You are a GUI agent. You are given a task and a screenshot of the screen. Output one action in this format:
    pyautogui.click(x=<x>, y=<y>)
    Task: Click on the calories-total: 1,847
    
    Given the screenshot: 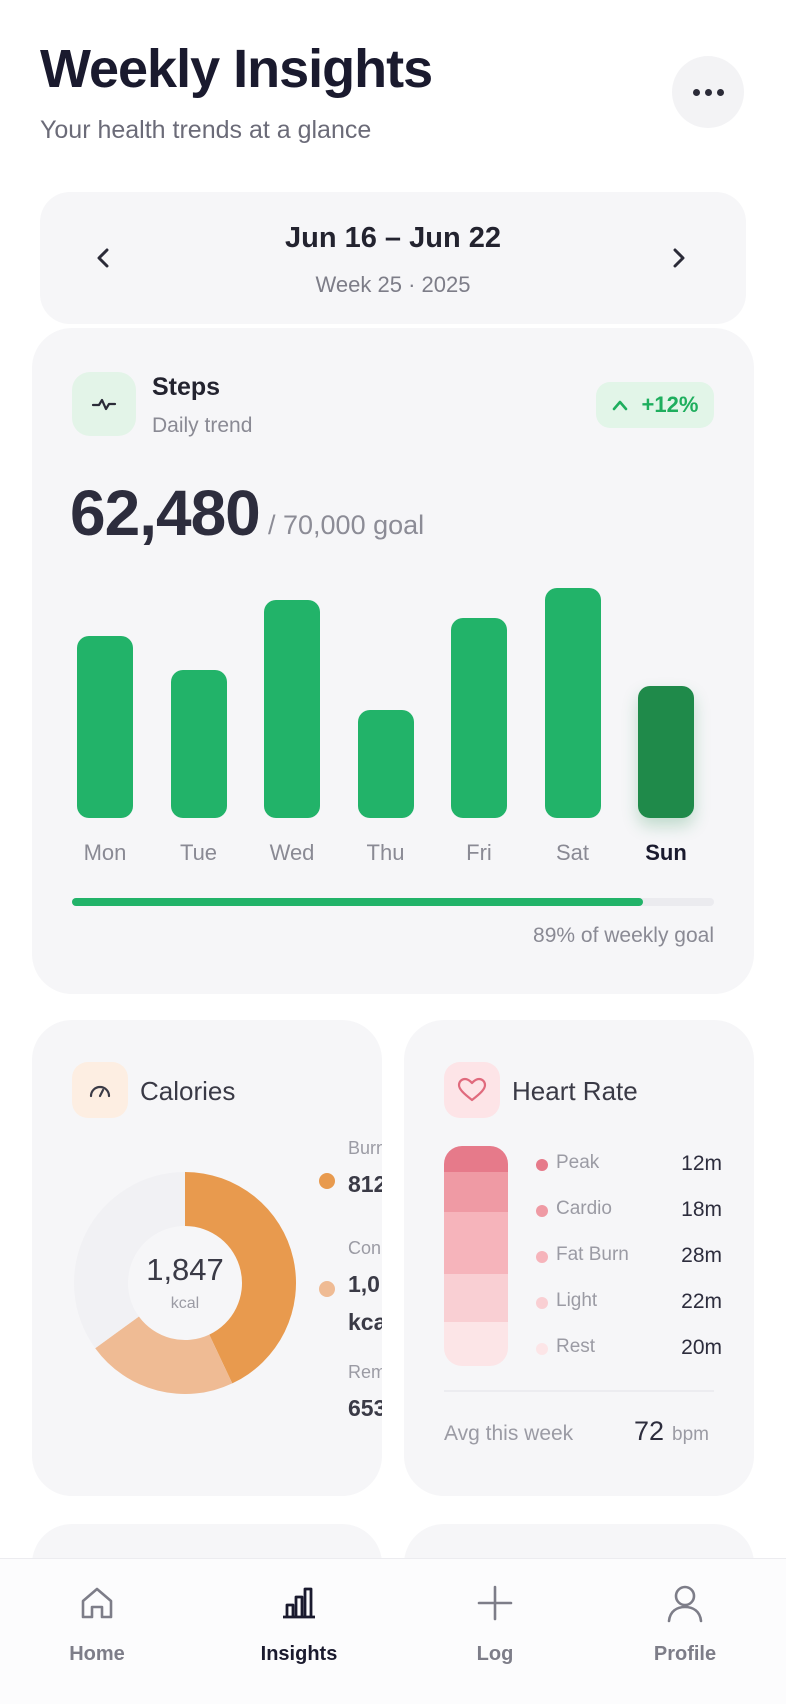 What is the action you would take?
    pyautogui.click(x=185, y=1269)
    